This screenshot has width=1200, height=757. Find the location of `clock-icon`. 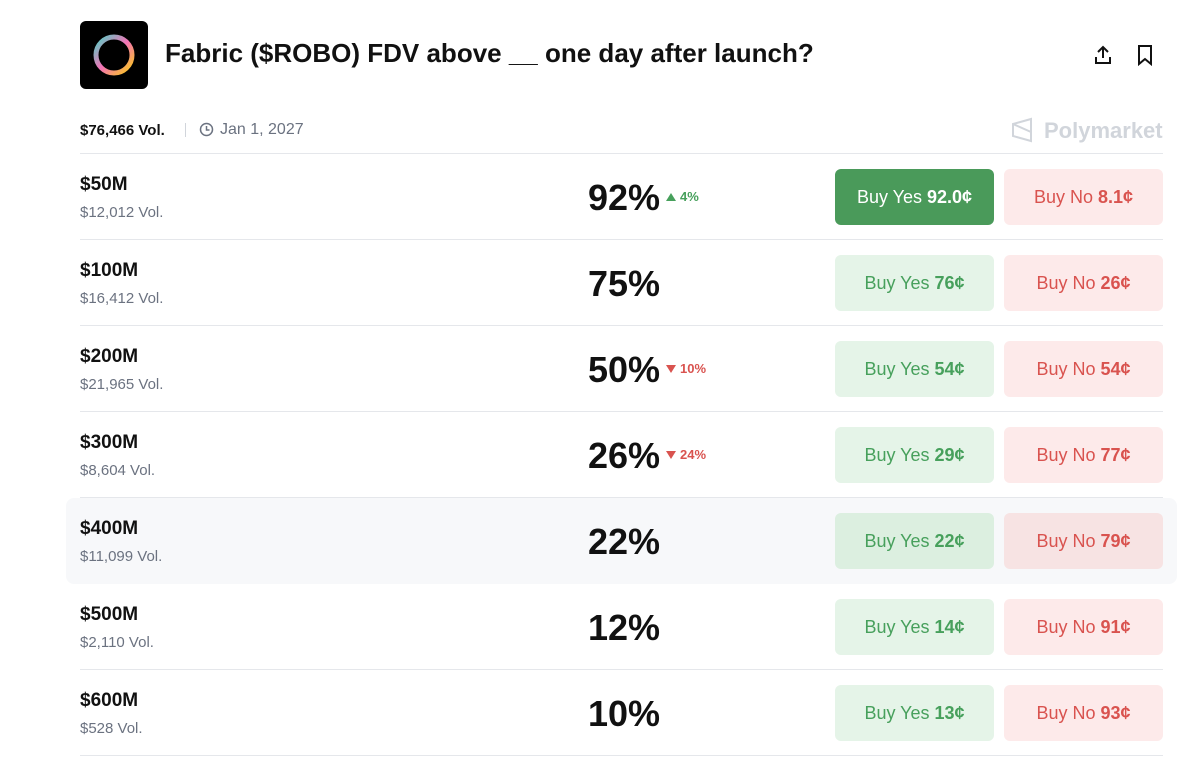

clock-icon is located at coordinates (206, 129).